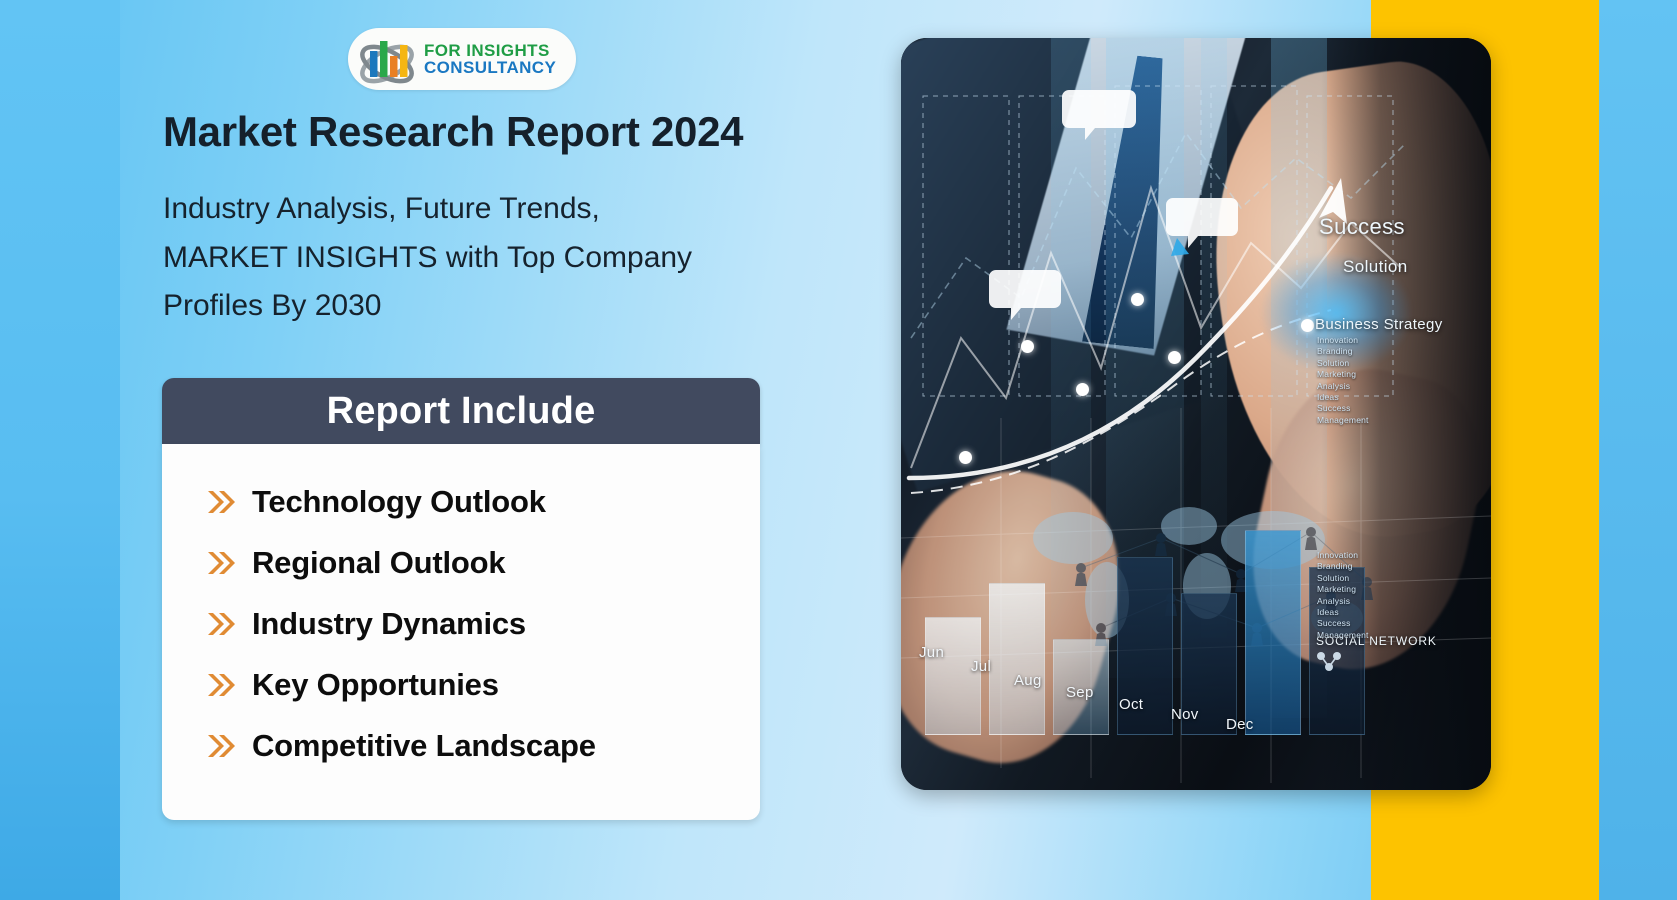  Describe the element at coordinates (428, 257) in the screenshot. I see `subtitle-line-2: MARKET INSIGHTS with Top Company` at that location.